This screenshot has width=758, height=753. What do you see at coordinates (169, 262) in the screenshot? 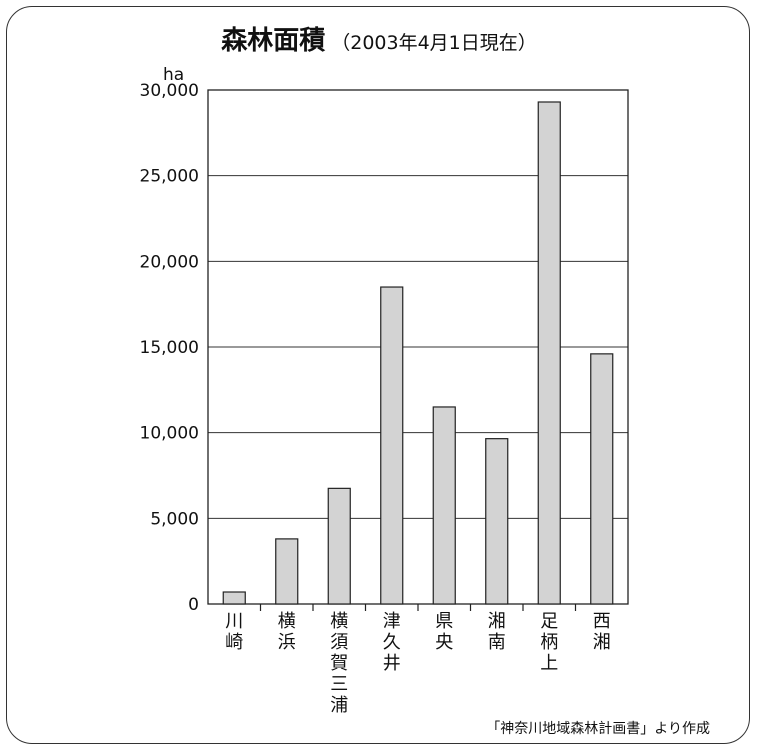
I see `y-tick-label: 20,000` at bounding box center [169, 262].